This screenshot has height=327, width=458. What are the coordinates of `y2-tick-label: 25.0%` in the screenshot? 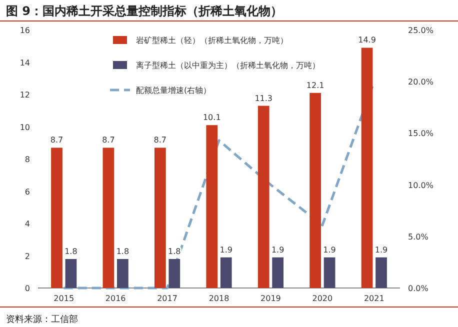 It's located at (421, 30).